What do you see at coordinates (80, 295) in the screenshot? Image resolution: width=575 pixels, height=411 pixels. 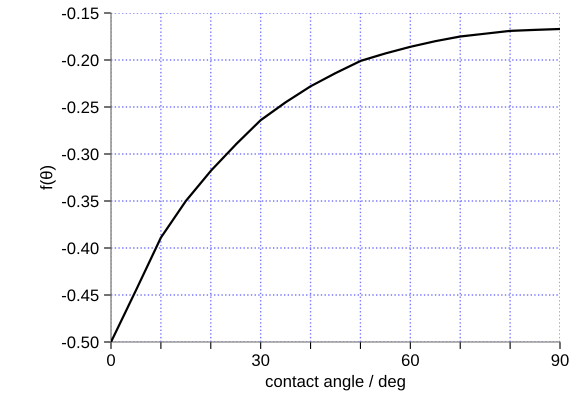 I see `y-tick-label: -0.45` at bounding box center [80, 295].